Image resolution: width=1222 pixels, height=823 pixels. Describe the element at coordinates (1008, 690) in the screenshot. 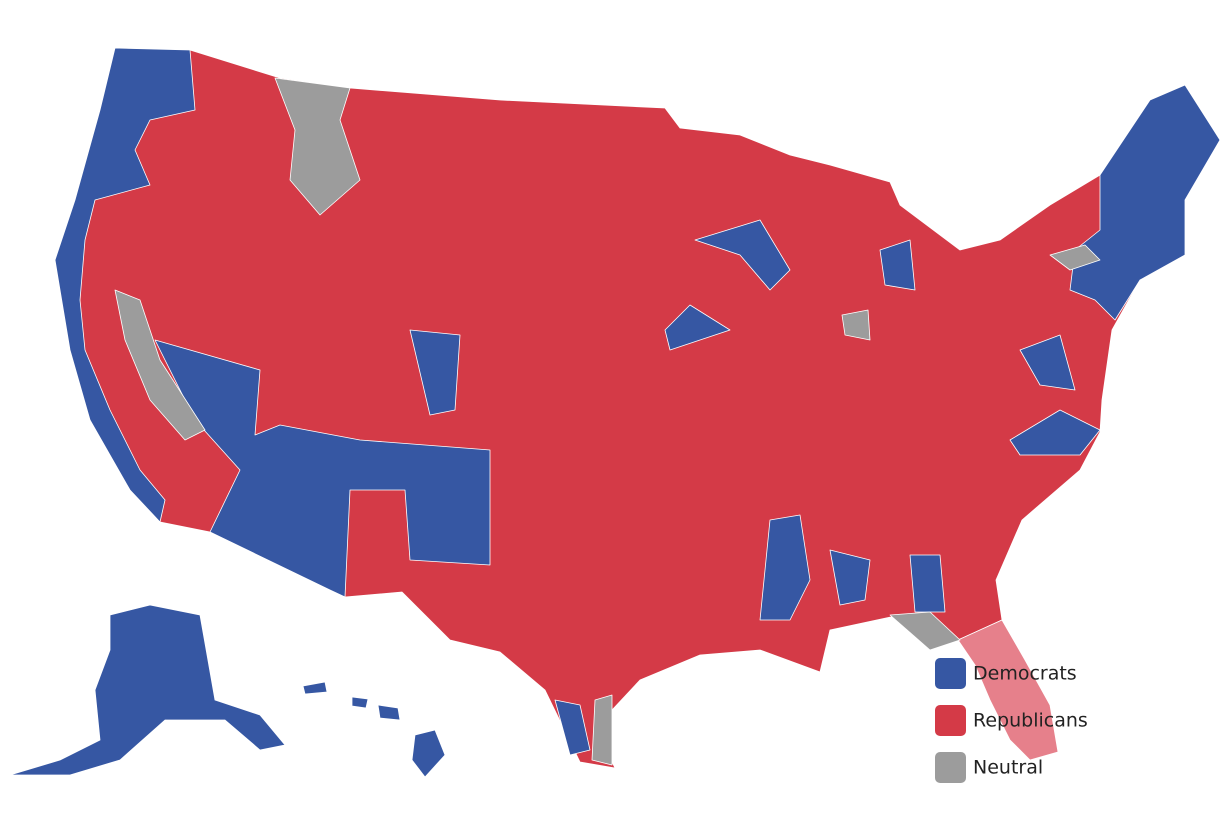

I see `region-highlight` at that location.